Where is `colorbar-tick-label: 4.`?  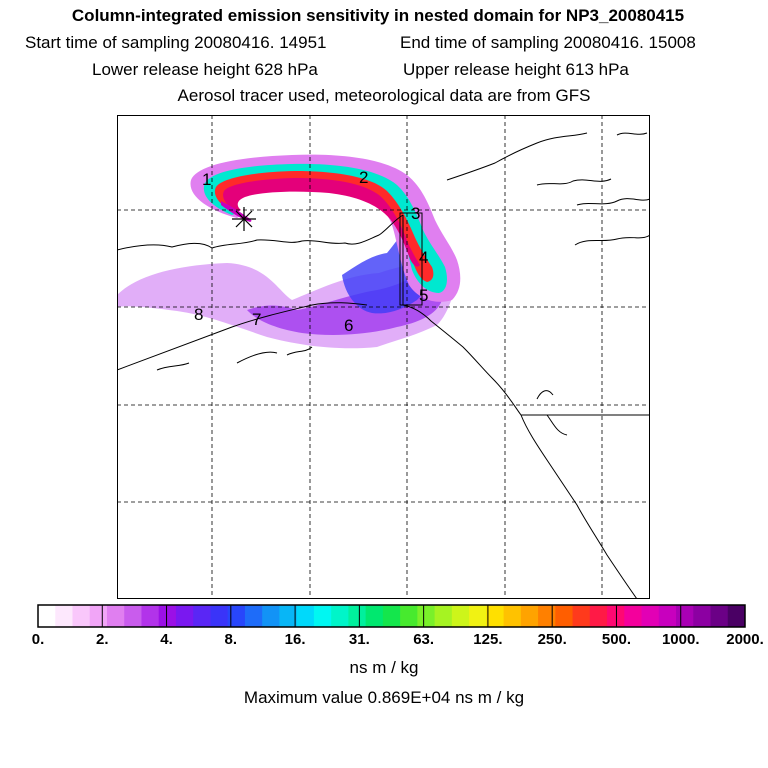
colorbar-tick-label: 4. is located at coordinates (166, 639).